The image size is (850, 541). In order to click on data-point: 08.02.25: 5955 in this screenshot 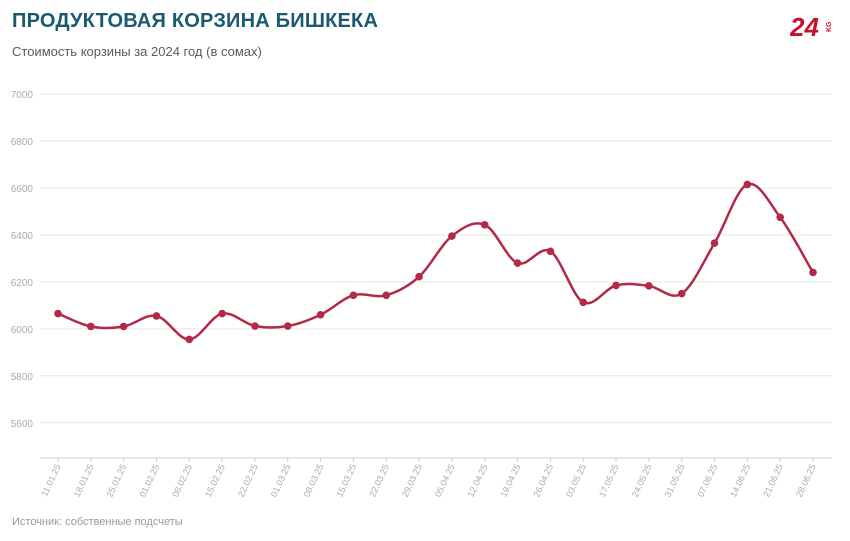, I will do `click(189, 339)`.